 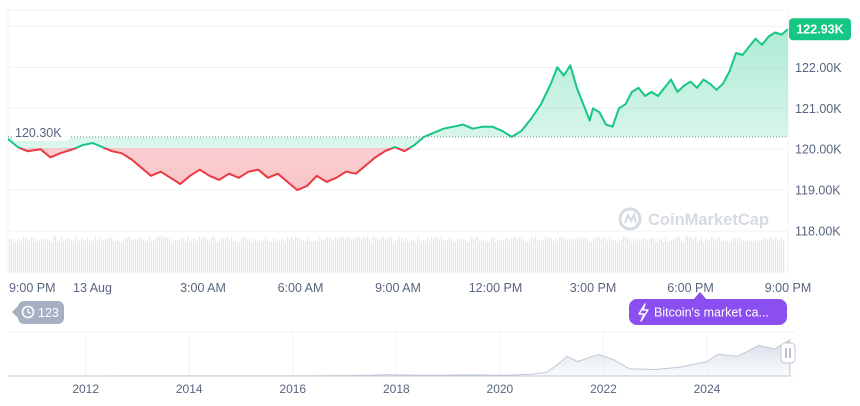 What do you see at coordinates (399, 358) in the screenshot?
I see `overview-area` at bounding box center [399, 358].